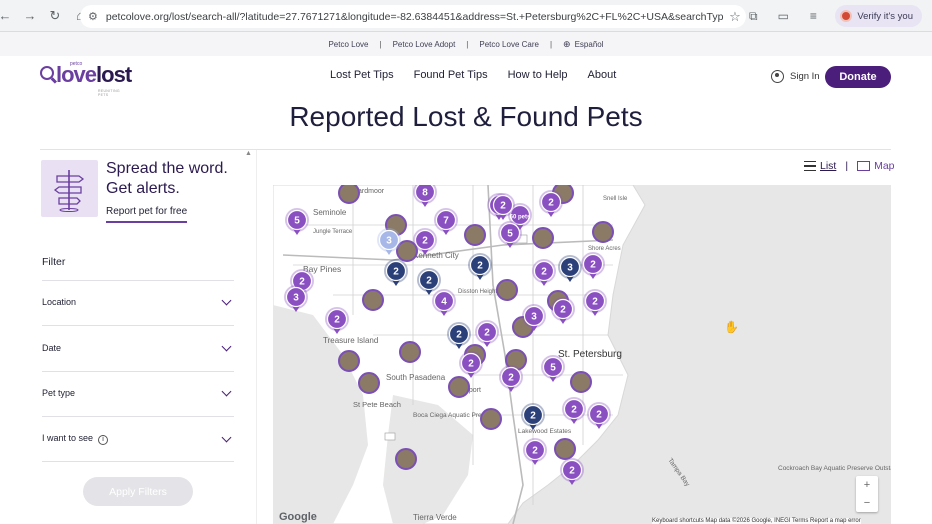 This screenshot has width=932, height=524. Describe the element at coordinates (248, 153) in the screenshot. I see `scroll-up-icon: ▲` at that location.